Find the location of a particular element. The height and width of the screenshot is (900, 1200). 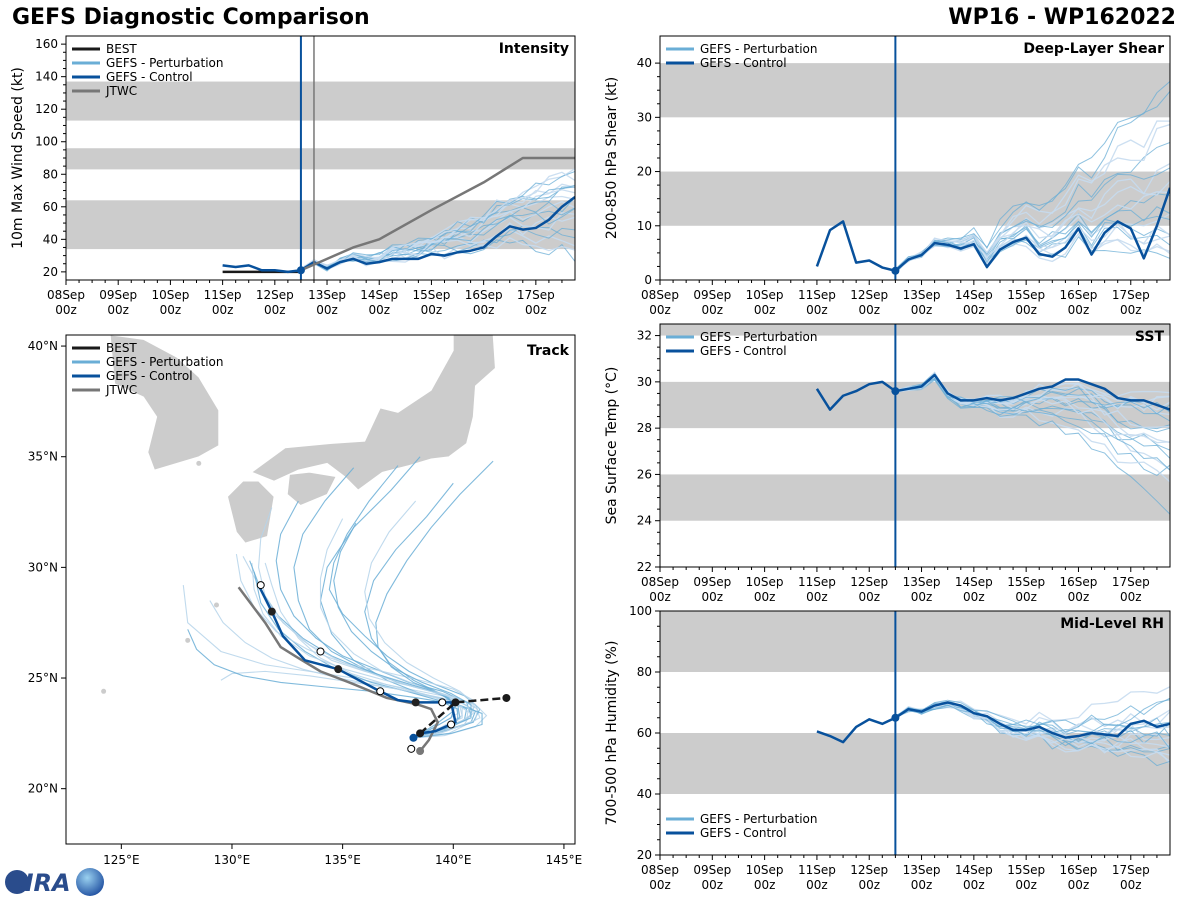

sst-ytick-label: 28 is located at coordinates (644, 428).